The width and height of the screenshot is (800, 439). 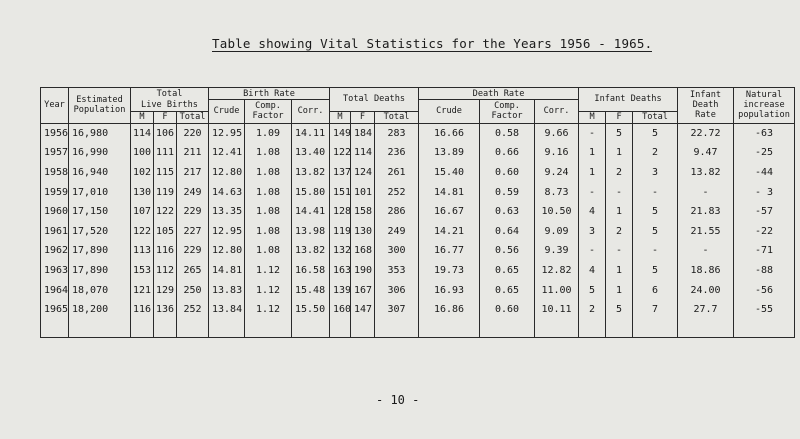 I want to click on header-live-births-sub: Live Births, so click(x=169, y=105).